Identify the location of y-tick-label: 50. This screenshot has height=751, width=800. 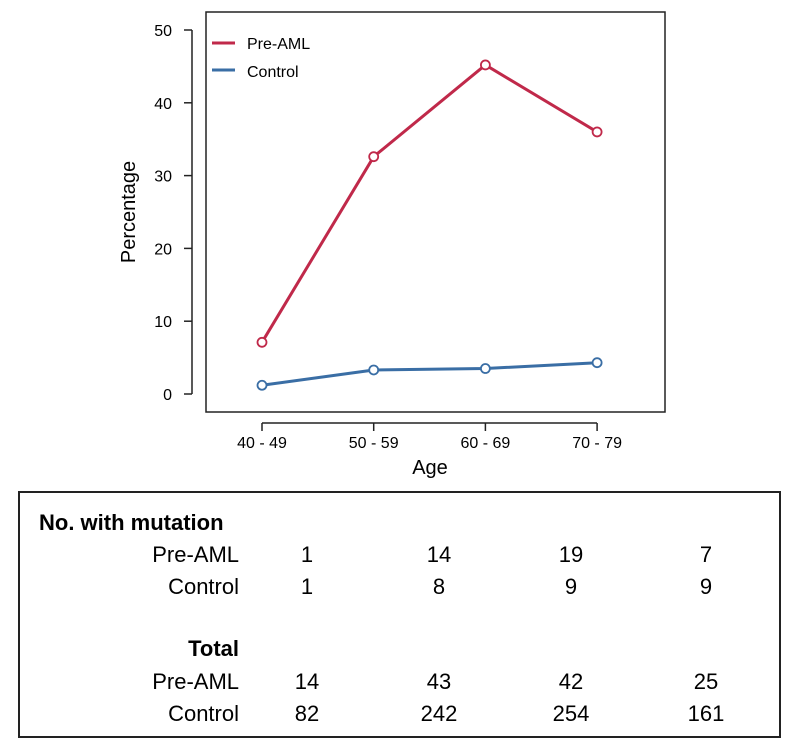
(163, 31).